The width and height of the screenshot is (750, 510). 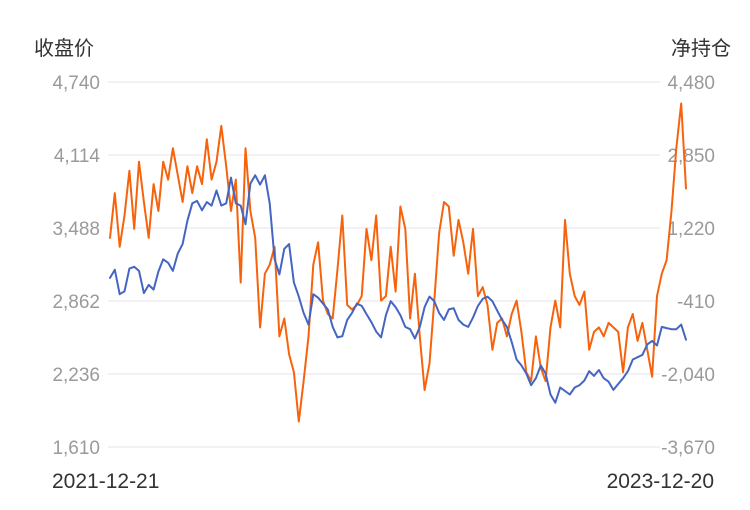 What do you see at coordinates (688, 448) in the screenshot?
I see `right-tick-label: -3,670` at bounding box center [688, 448].